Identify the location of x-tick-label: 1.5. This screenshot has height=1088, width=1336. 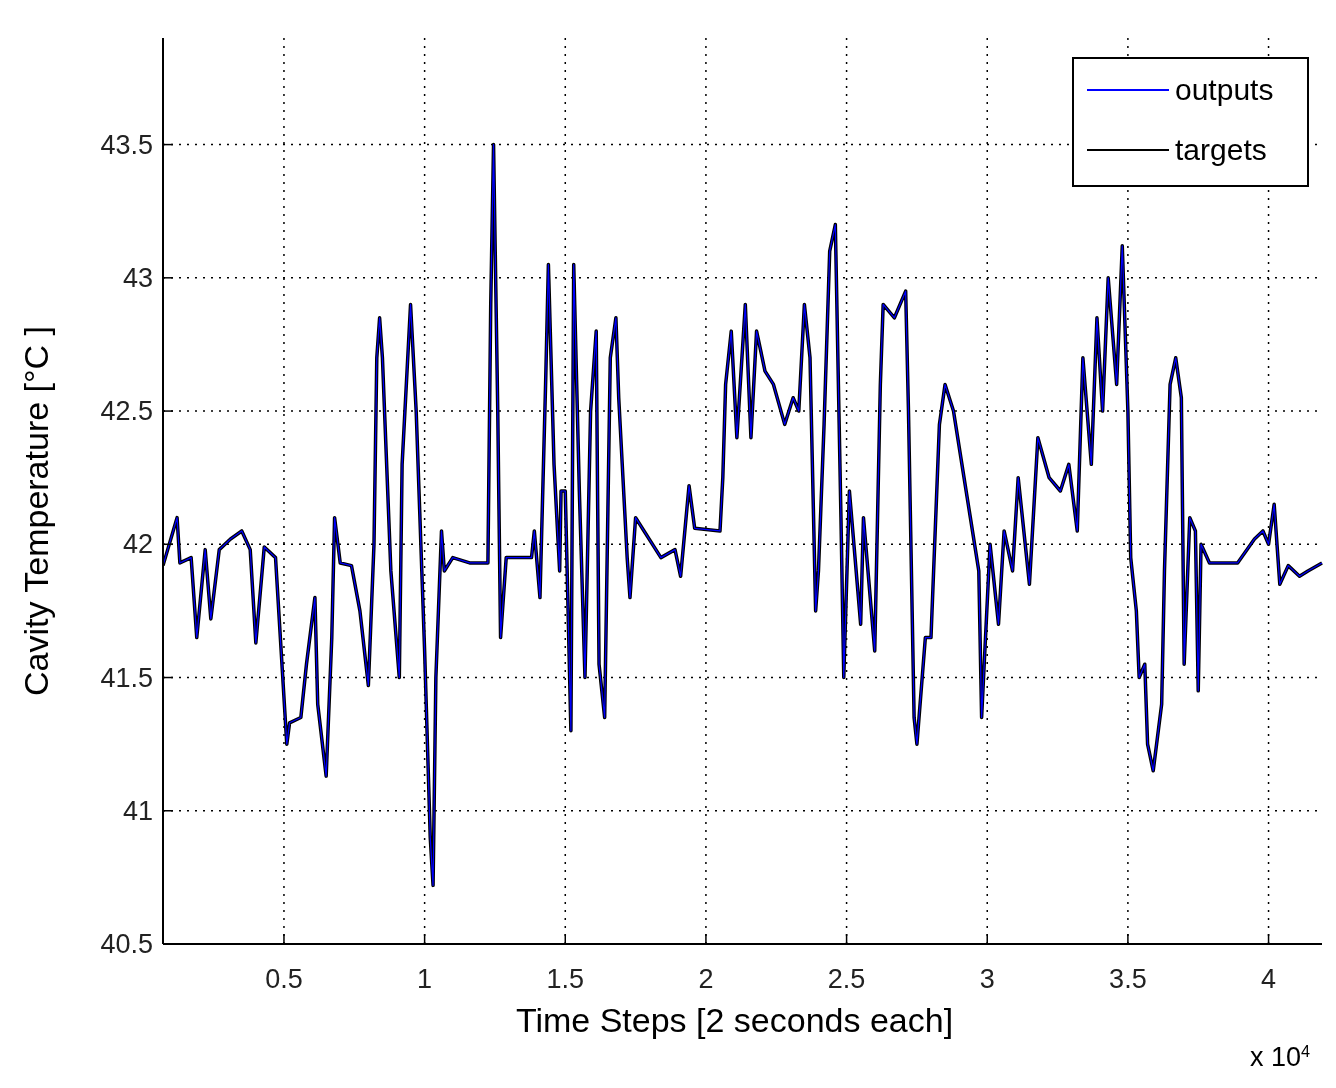
(565, 979).